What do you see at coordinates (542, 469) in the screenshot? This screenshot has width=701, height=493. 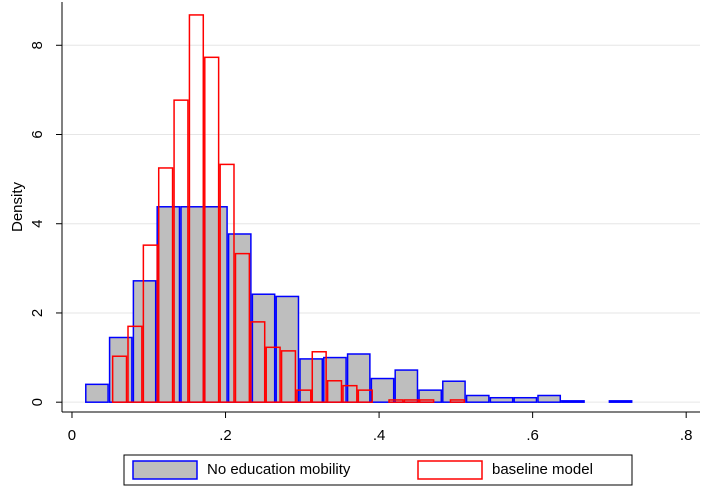 I see `legend-label: baseline model` at bounding box center [542, 469].